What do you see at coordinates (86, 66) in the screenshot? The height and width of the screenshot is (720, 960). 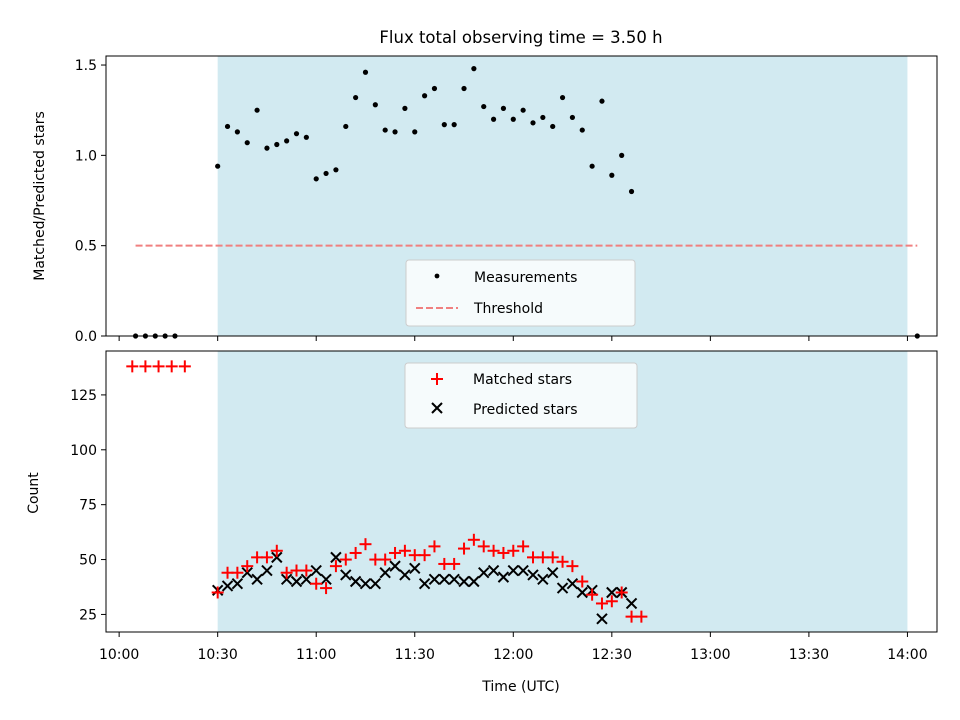 I see `top-y-tick-label: 1.5` at bounding box center [86, 66].